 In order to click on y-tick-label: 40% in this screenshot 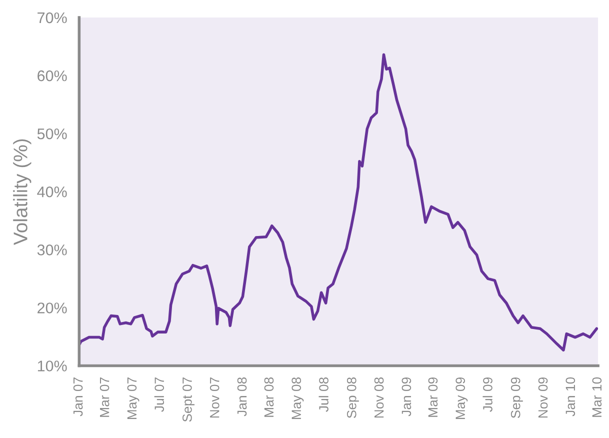, I will do `click(52, 192)`.